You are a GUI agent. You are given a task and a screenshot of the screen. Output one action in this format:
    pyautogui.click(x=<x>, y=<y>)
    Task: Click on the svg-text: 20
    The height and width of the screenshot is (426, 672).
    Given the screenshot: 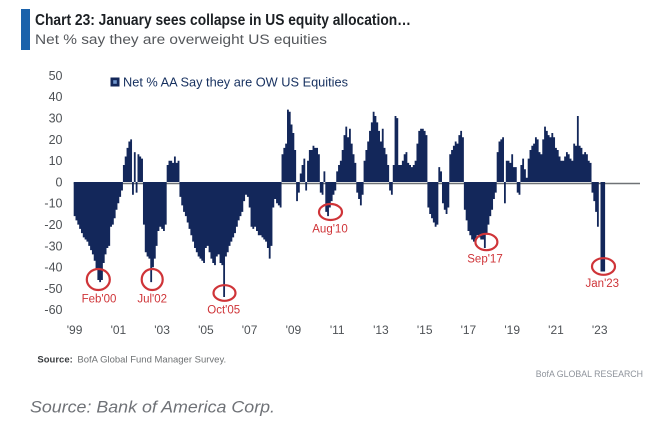 What is the action you would take?
    pyautogui.click(x=56, y=140)
    